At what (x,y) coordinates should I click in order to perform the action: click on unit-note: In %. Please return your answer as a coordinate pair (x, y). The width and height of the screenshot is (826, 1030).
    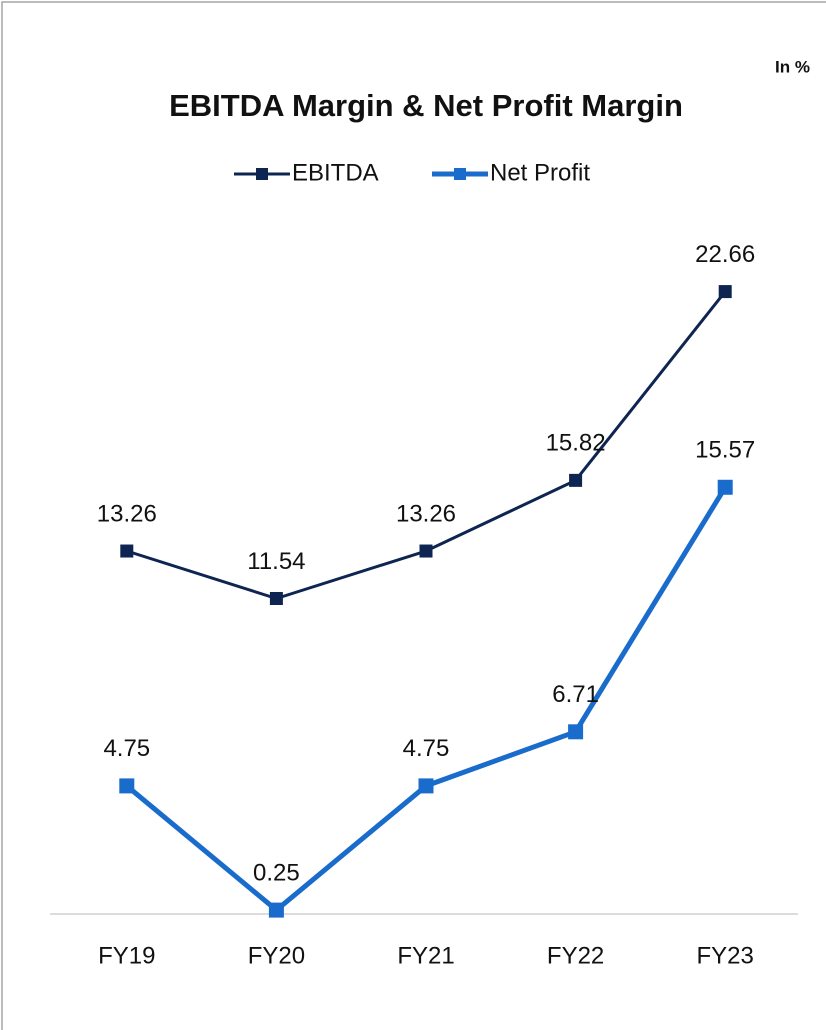
    Looking at the image, I should click on (792, 66).